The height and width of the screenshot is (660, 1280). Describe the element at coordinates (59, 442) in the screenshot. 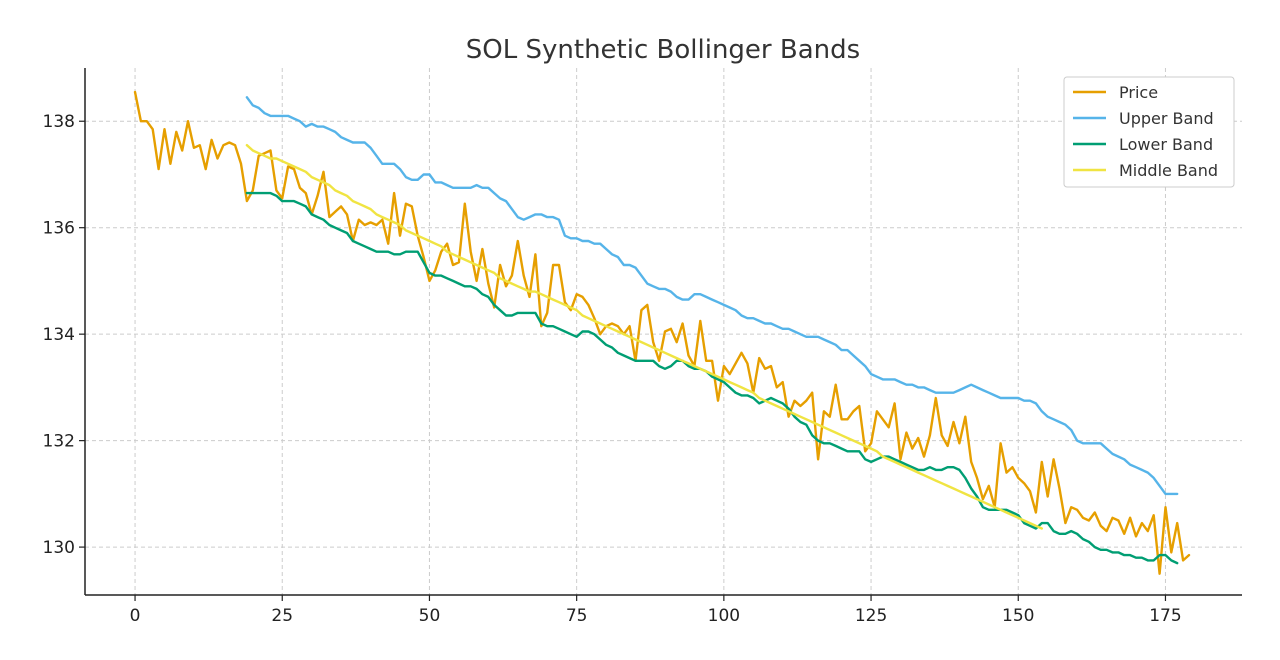

I see `y-tick-label: 132` at that location.